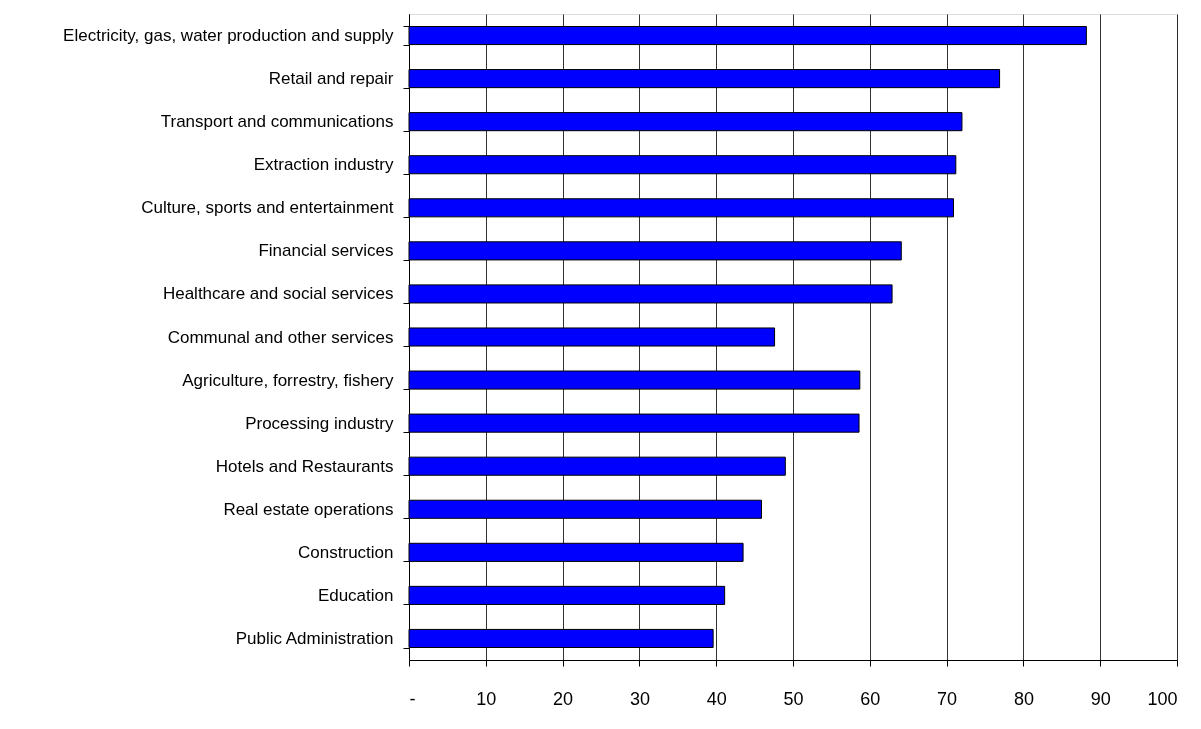 The image size is (1201, 729). I want to click on x-tick-label: 30, so click(639, 698).